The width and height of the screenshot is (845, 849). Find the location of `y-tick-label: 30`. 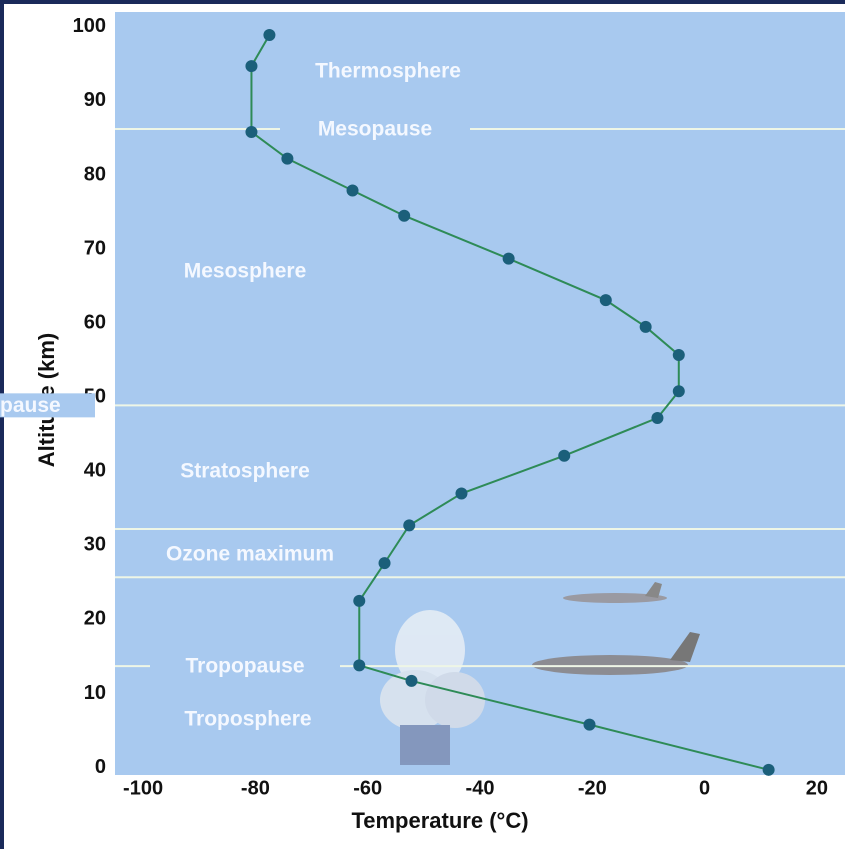

y-tick-label: 30 is located at coordinates (95, 545).